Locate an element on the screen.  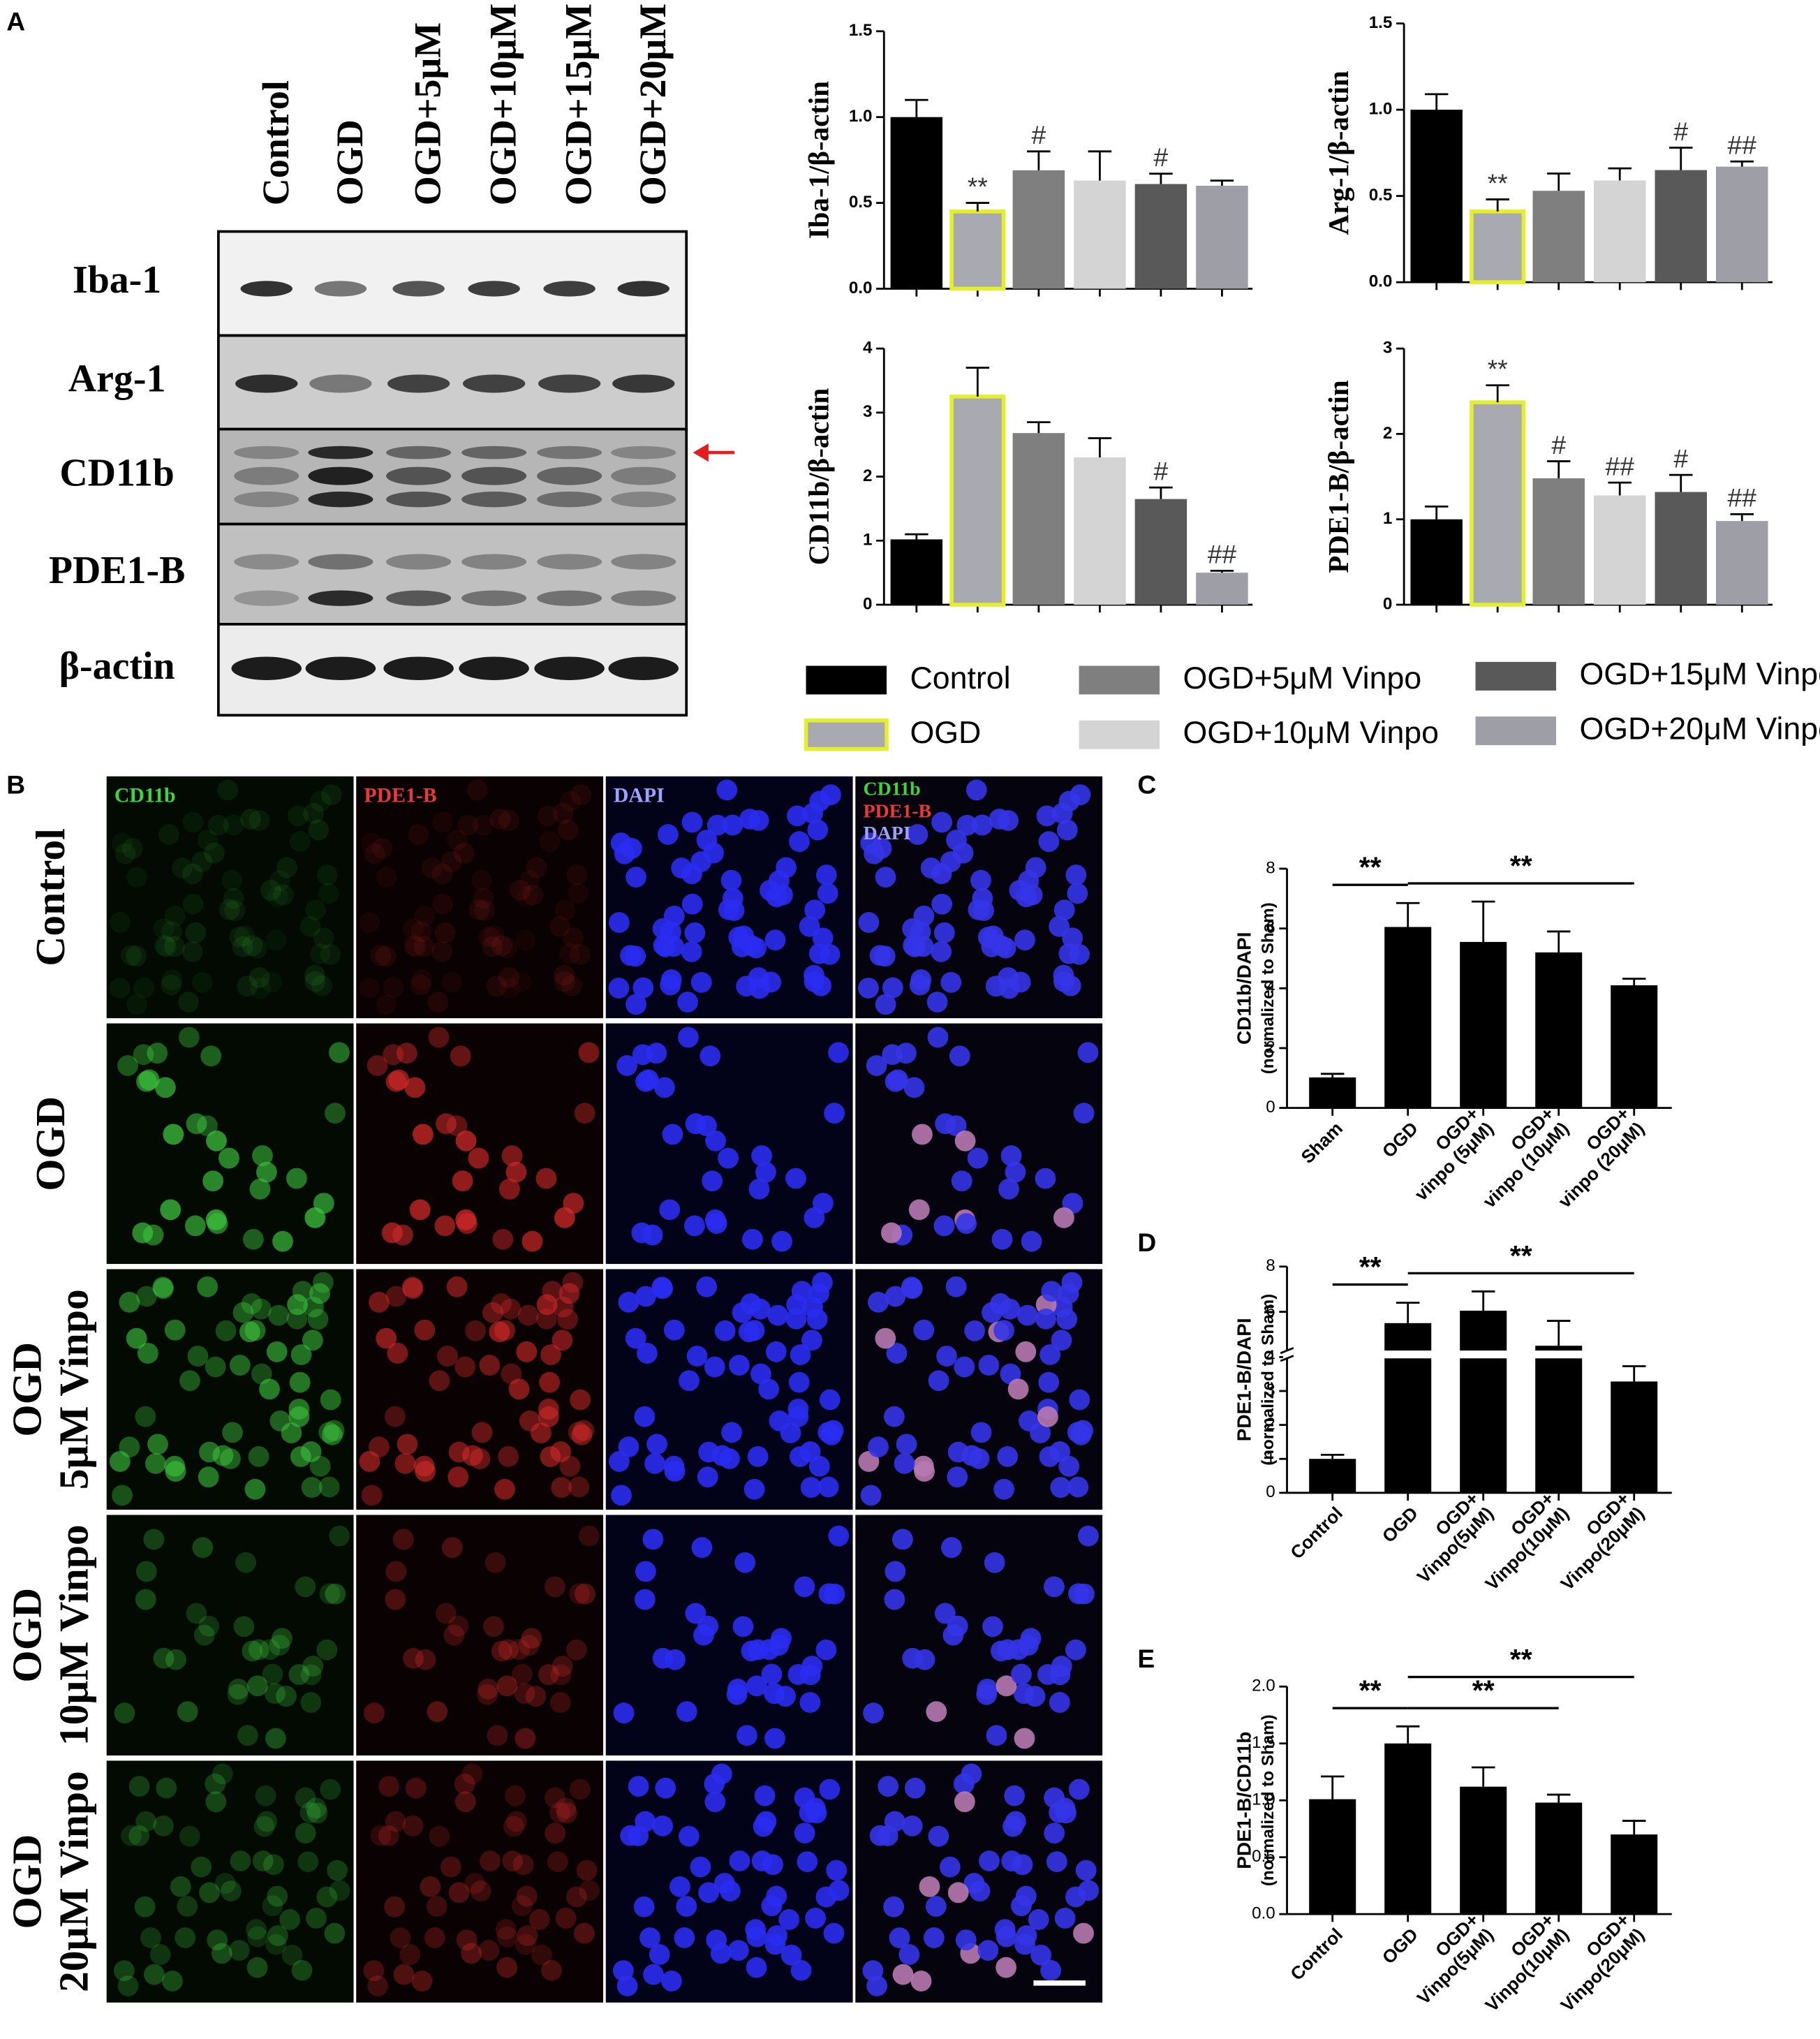
channel-label: PDE1-B is located at coordinates (400, 795).